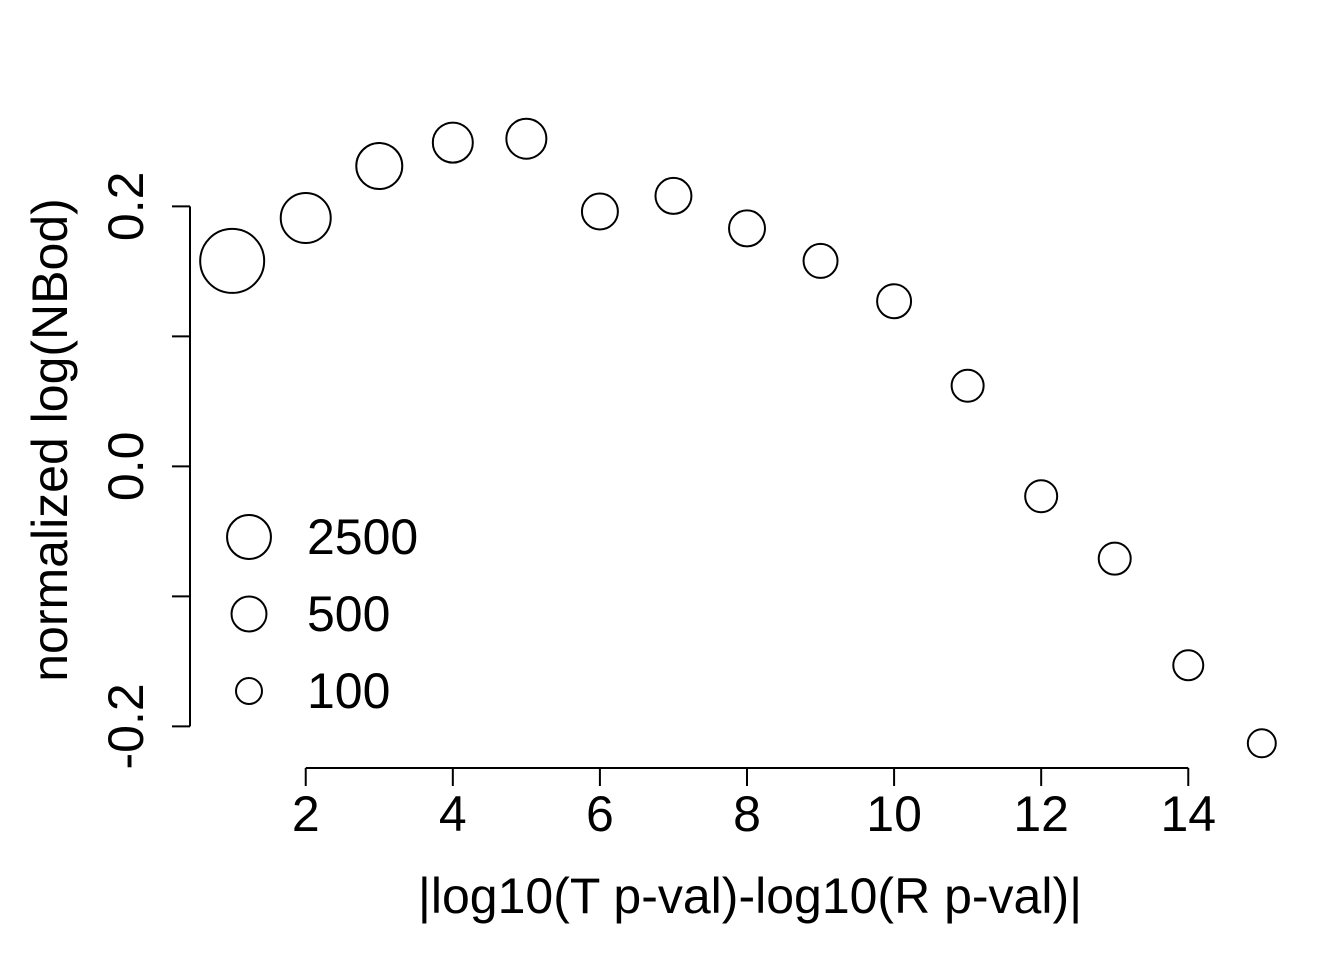  I want to click on x-tick-label: 8, so click(747, 814).